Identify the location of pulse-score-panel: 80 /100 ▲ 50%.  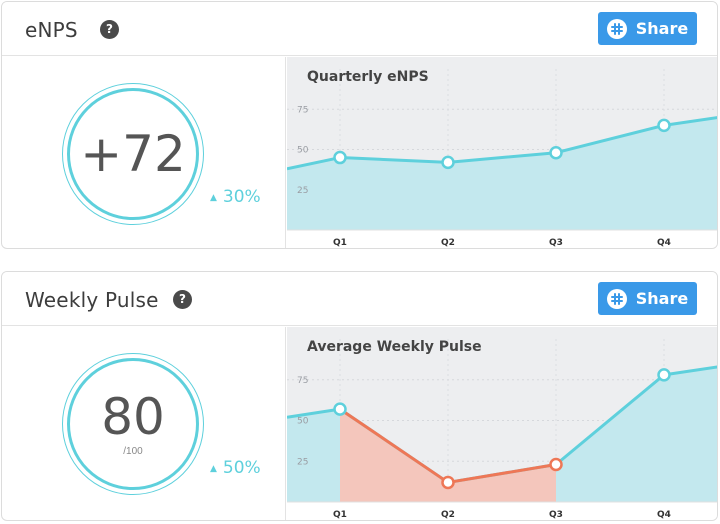
(144, 423).